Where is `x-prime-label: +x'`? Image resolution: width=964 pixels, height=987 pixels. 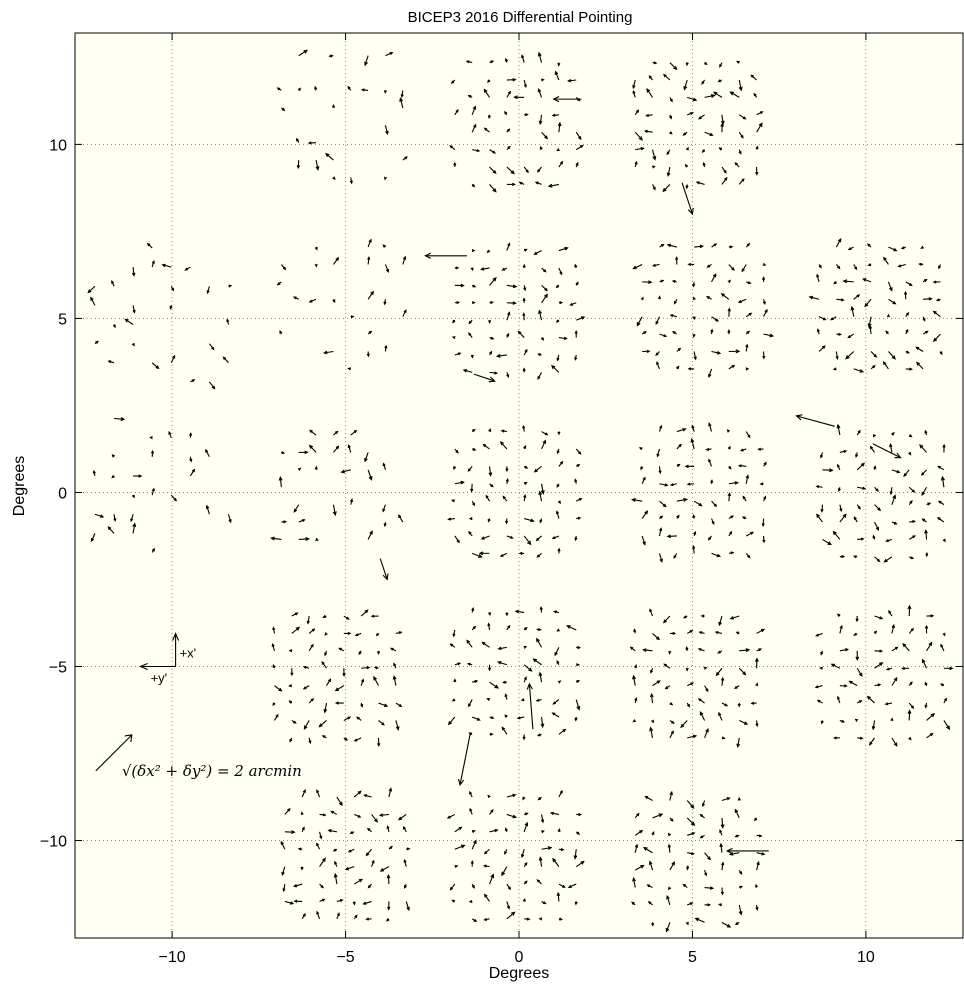
x-prime-label: +x' is located at coordinates (188, 653).